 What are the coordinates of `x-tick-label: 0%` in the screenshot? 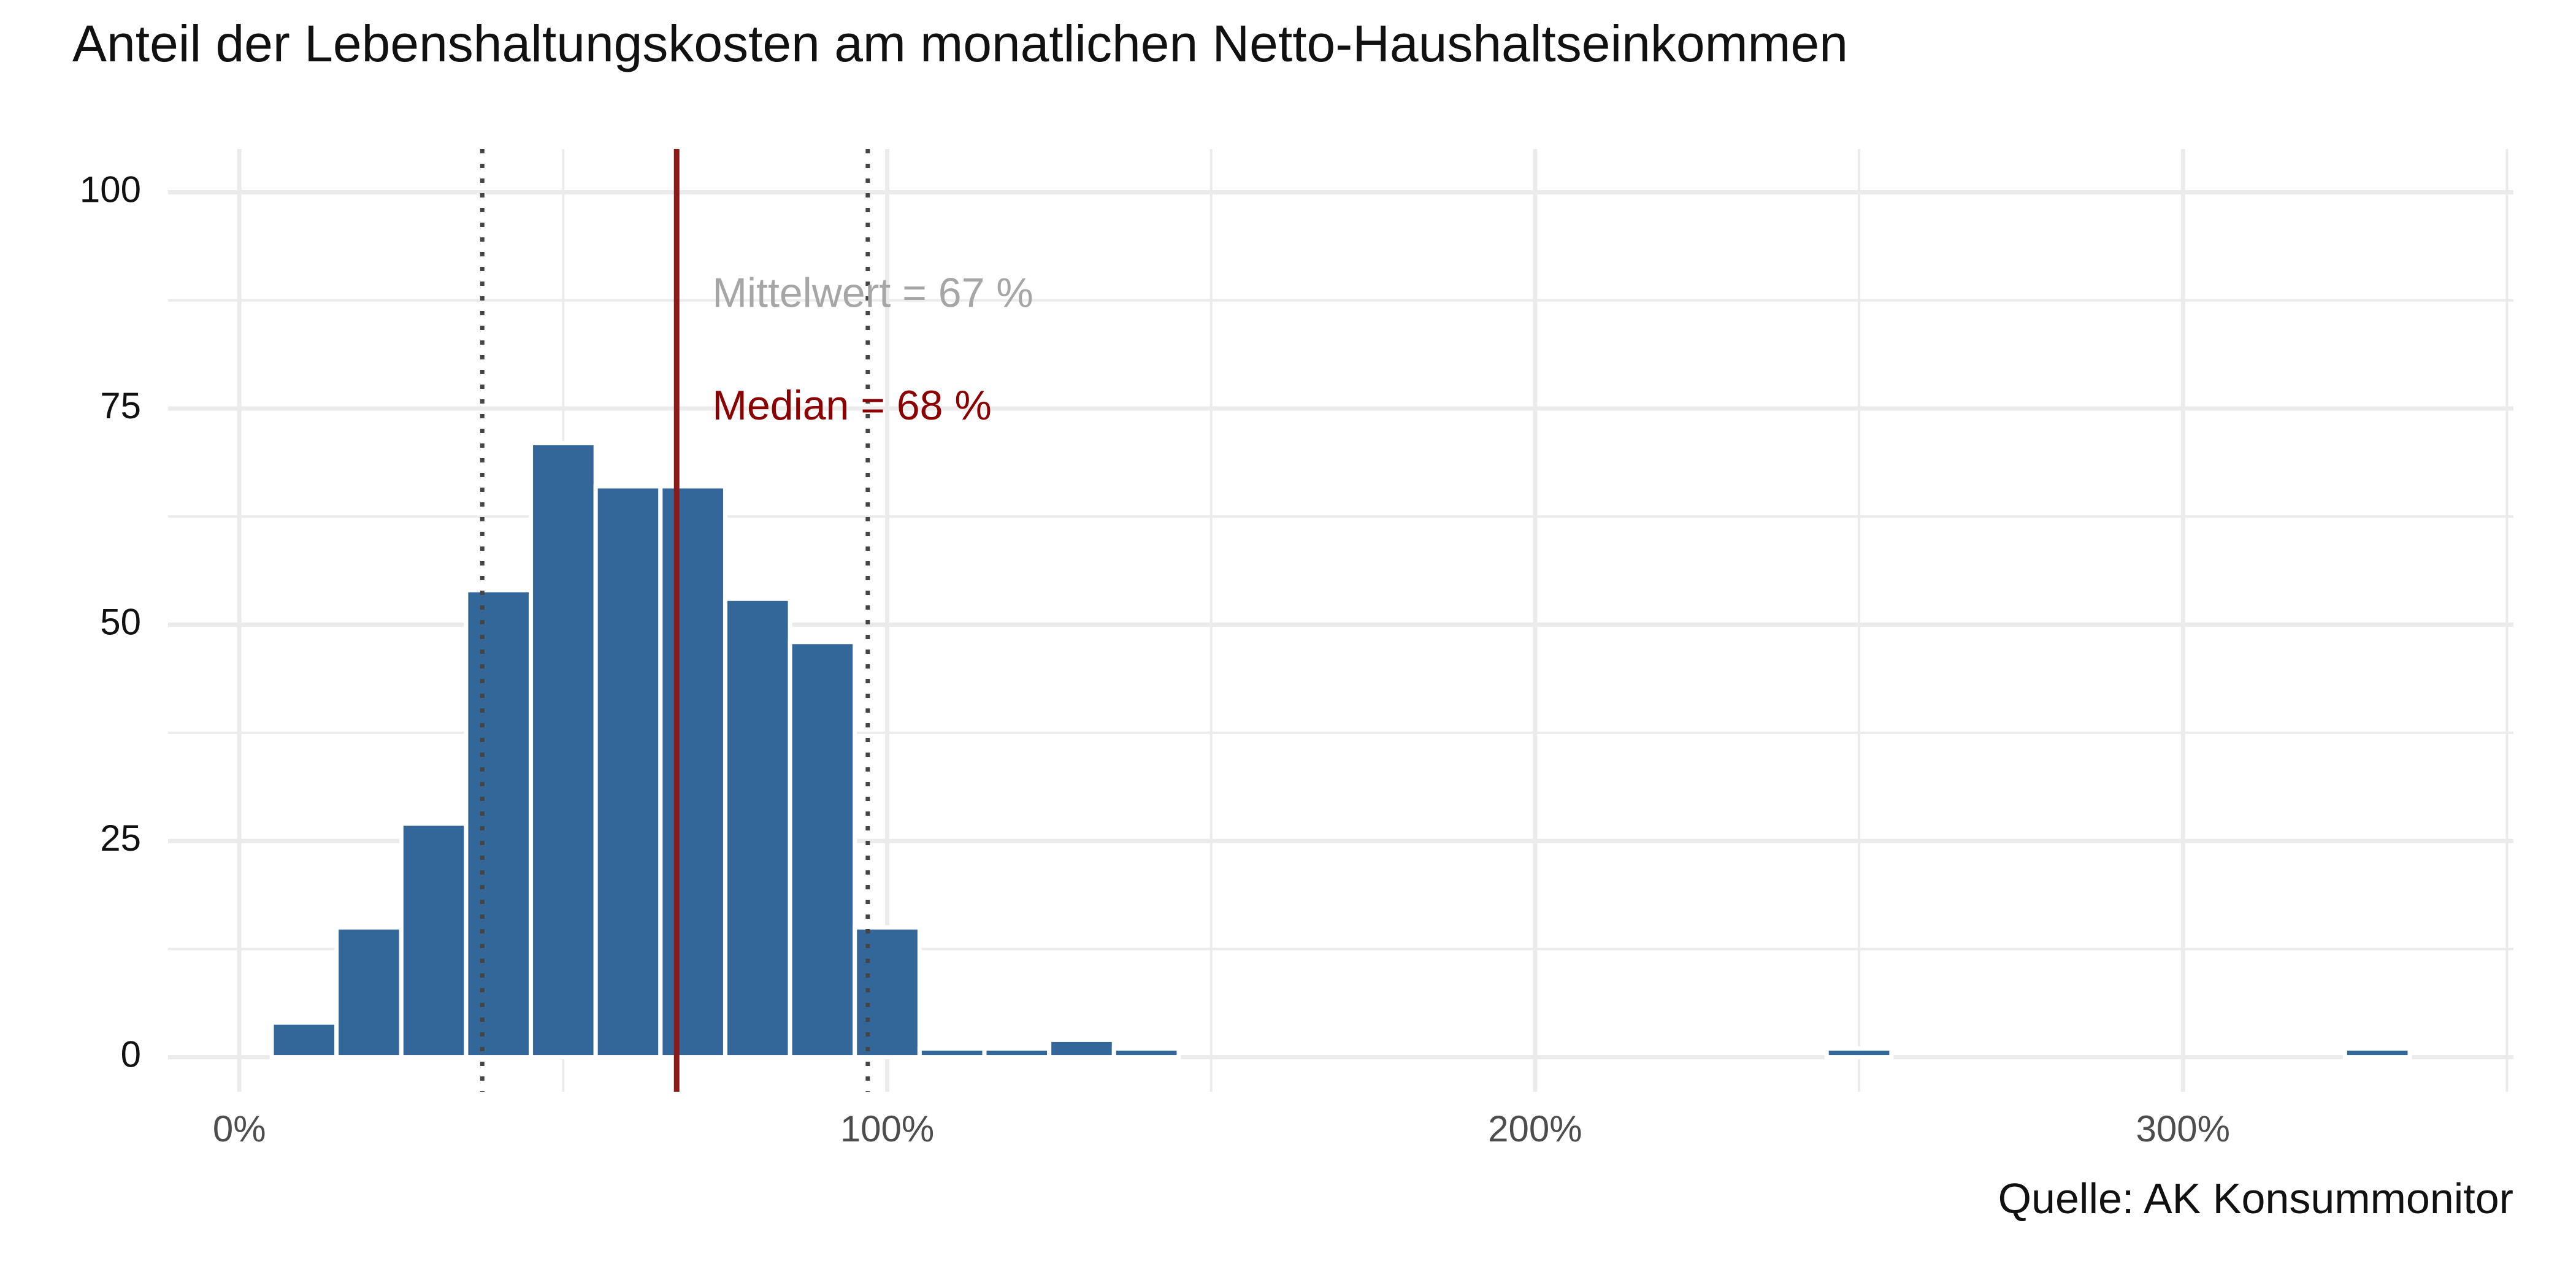 It's located at (239, 1128).